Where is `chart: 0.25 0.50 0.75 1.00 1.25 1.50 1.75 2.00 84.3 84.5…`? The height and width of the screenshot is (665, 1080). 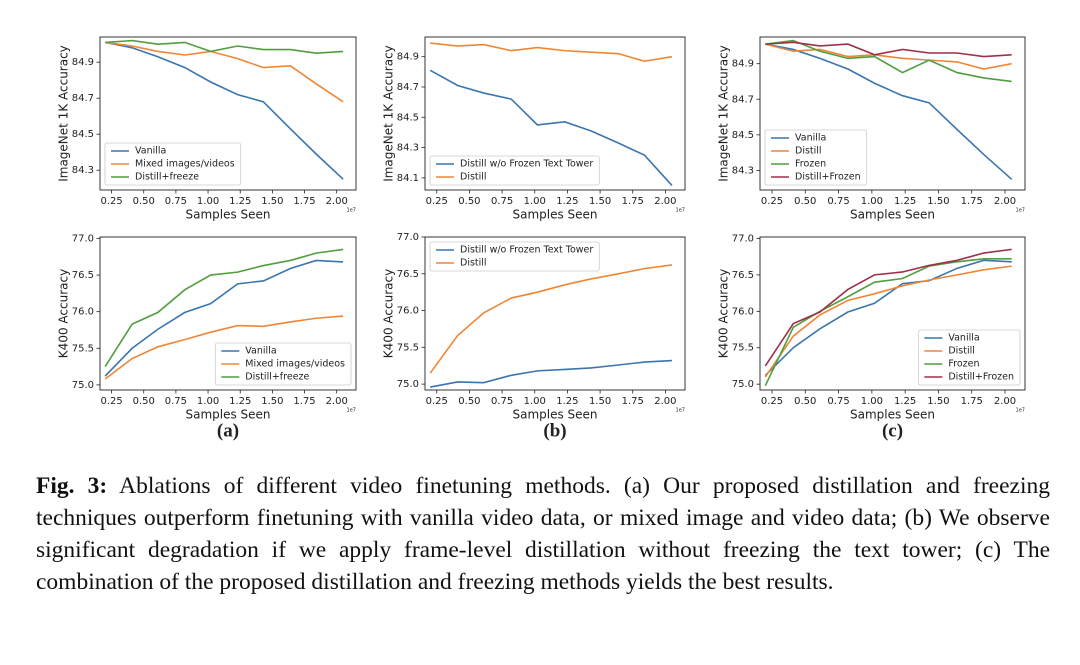 chart: 0.25 0.50 0.75 1.00 1.25 1.50 1.75 2.00 84.3 84.5… is located at coordinates (207, 129).